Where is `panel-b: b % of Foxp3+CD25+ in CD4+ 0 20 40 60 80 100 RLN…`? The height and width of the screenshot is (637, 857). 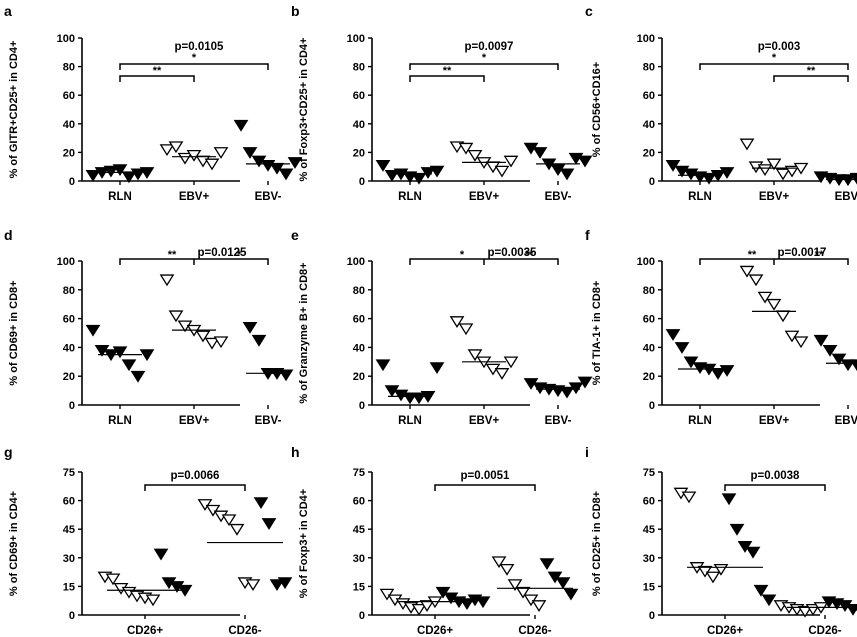
panel-b: b % of Foxp3+CD25+ in CD4+ 0 20 40 60 80 100 RLN… is located at coordinates (442, 103).